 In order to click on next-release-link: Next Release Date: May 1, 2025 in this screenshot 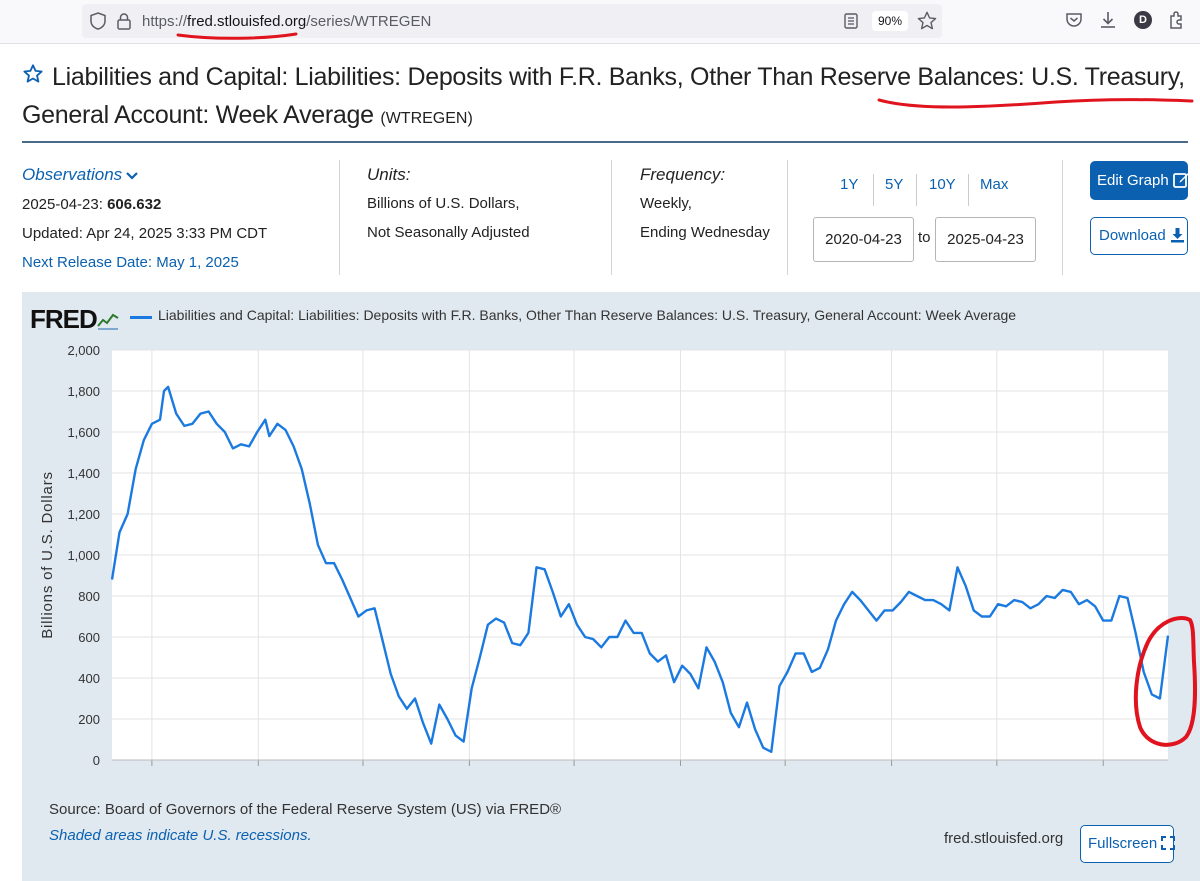, I will do `click(130, 262)`.